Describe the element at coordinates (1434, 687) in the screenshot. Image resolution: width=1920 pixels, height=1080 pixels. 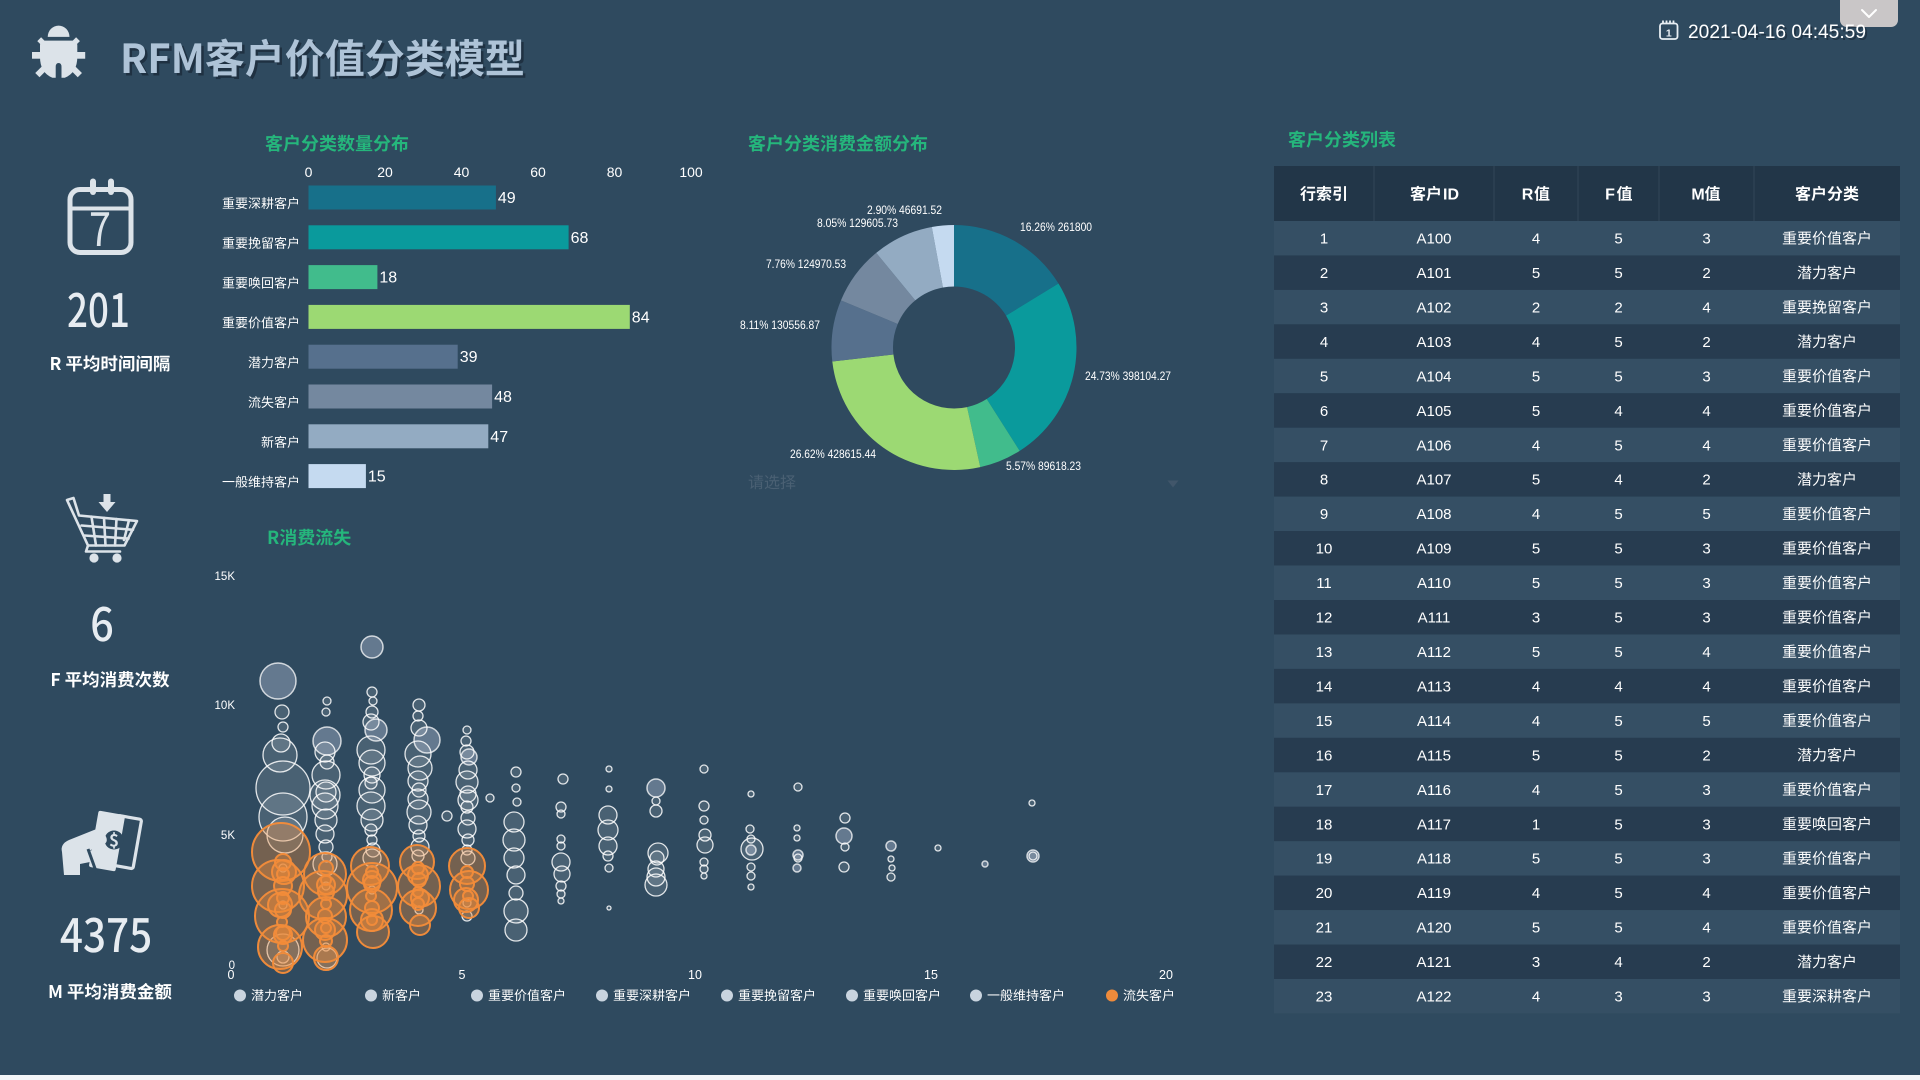
I see `svg-text: A113` at that location.